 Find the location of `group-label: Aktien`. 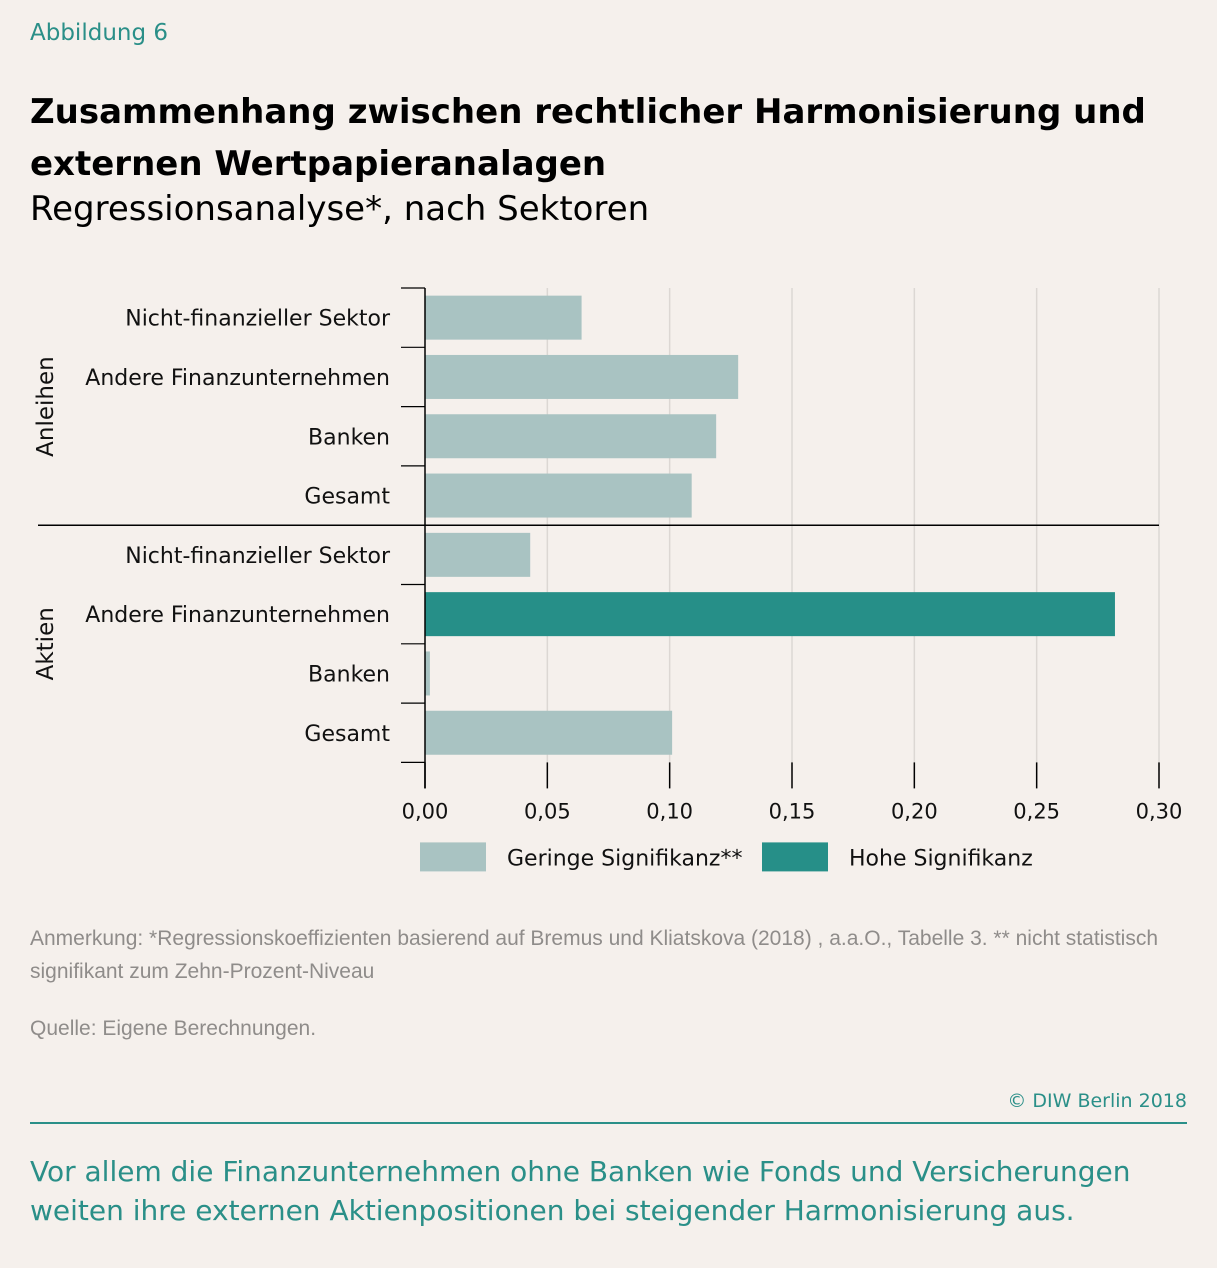

group-label: Aktien is located at coordinates (46, 643).